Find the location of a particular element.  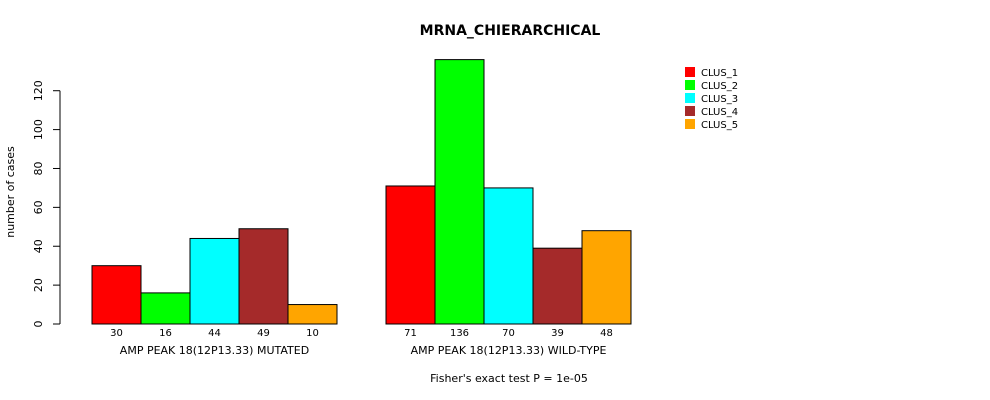

bar-value-label: 10 is located at coordinates (312, 333).